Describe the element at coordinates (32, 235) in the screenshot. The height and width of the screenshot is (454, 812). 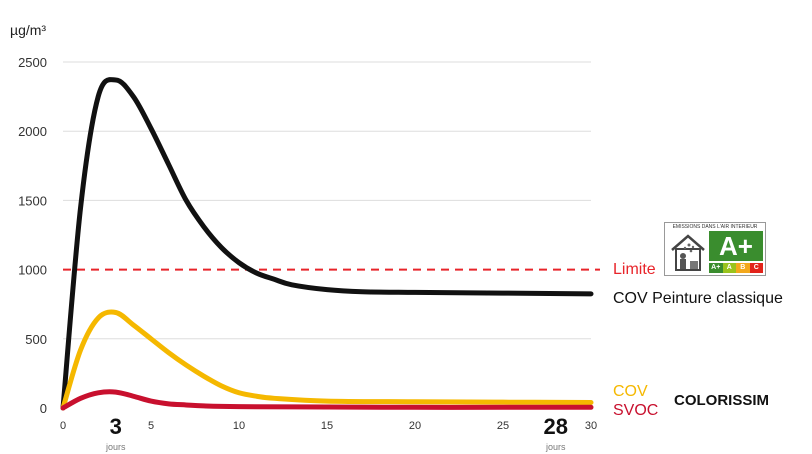
I see `y-axis-ticks: 0 500 1000 1500 2000 2500` at that location.